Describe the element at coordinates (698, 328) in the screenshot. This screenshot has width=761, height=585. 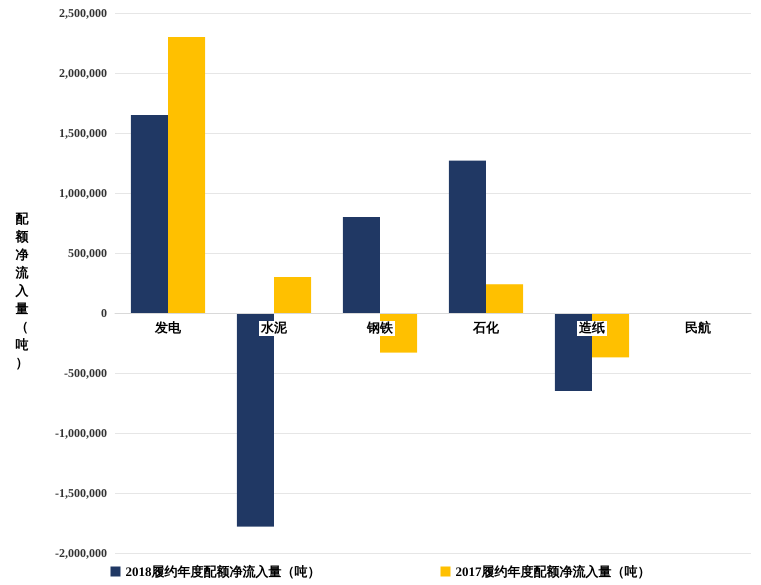
I see `x-tick-label: 民航` at that location.